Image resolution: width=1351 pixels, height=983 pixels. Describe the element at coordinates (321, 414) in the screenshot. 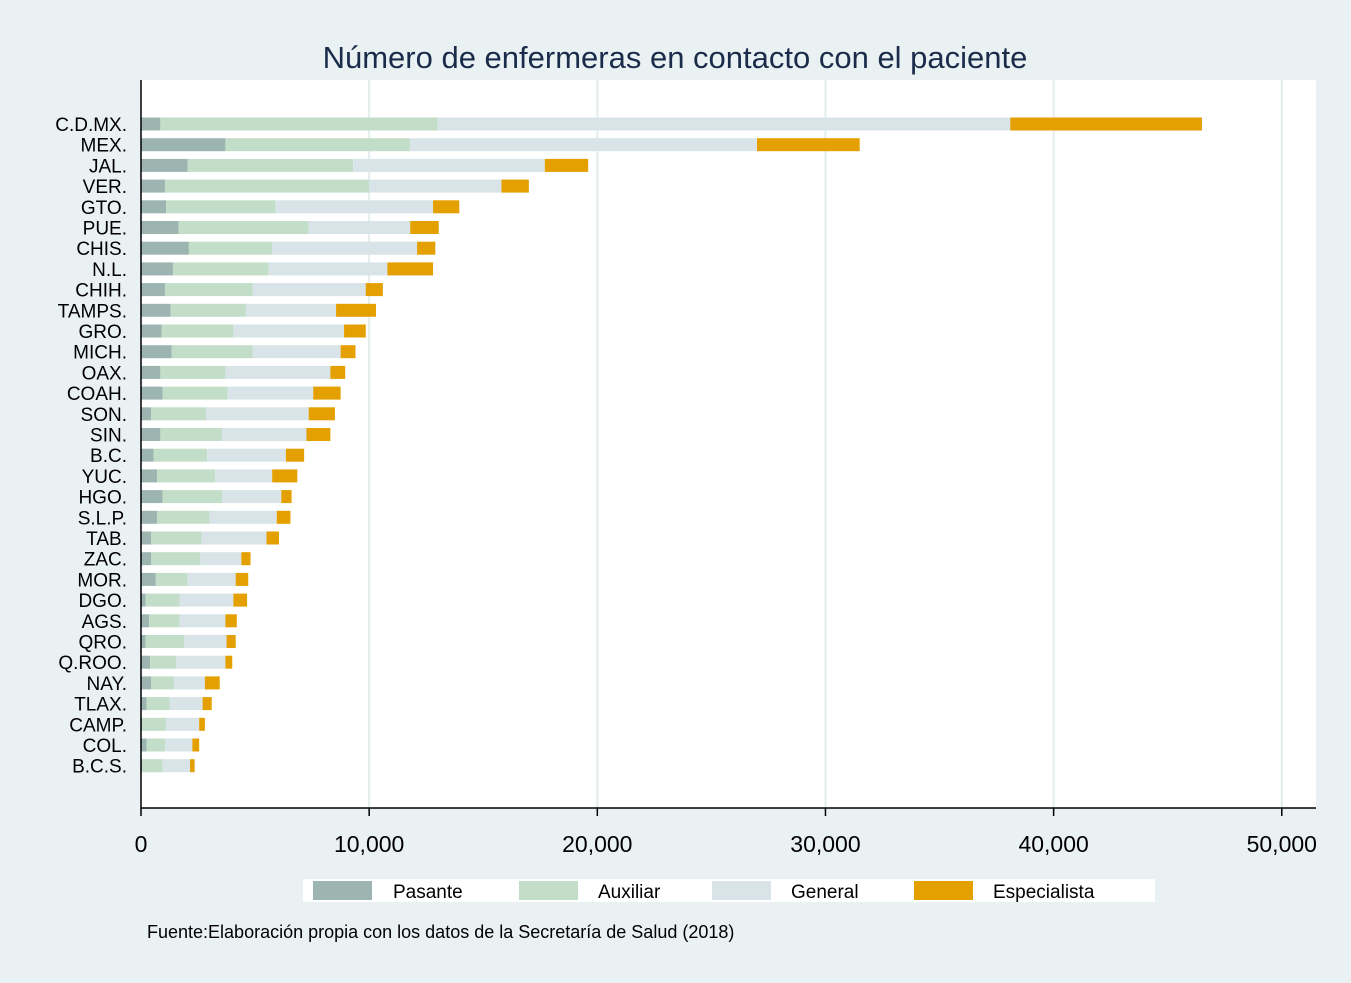

I see `bar-especialista-son` at that location.